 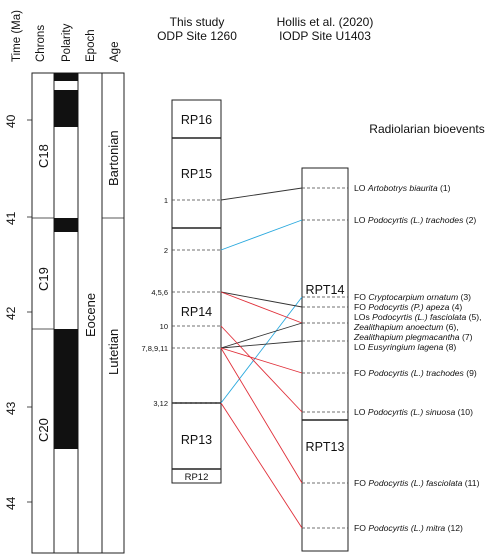 I want to click on level-4-5-6: 4,5,6, so click(x=159, y=292).